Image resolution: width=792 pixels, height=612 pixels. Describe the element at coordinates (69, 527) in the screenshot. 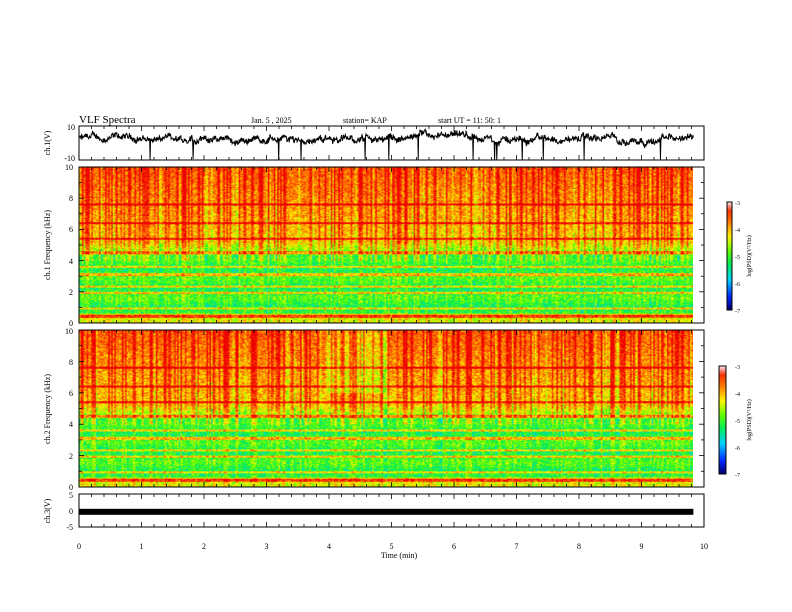

I see `ch3-ytick-neg5: -5` at that location.